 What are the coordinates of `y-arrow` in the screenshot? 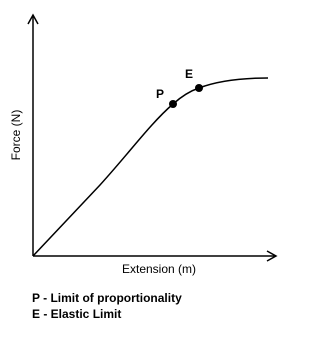 It's located at (33, 19).